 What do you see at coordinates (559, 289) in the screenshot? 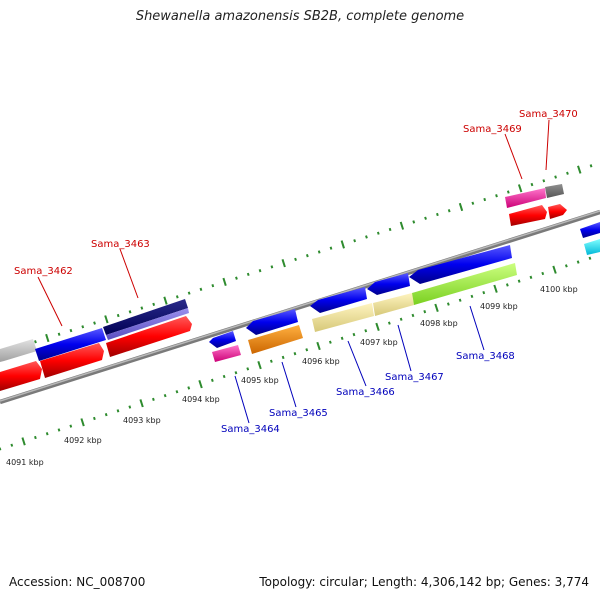
I see `scale-label: 4100 kbp` at bounding box center [559, 289].